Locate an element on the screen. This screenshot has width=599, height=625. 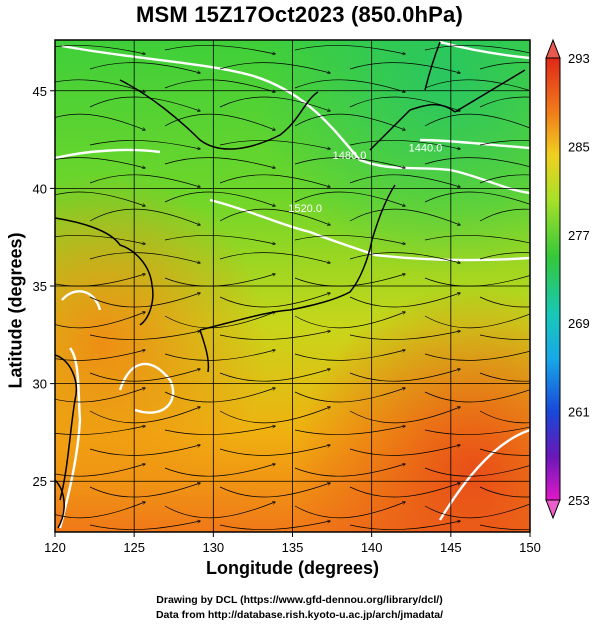
x-axis-label: Longitude (degrees) is located at coordinates (292, 568).